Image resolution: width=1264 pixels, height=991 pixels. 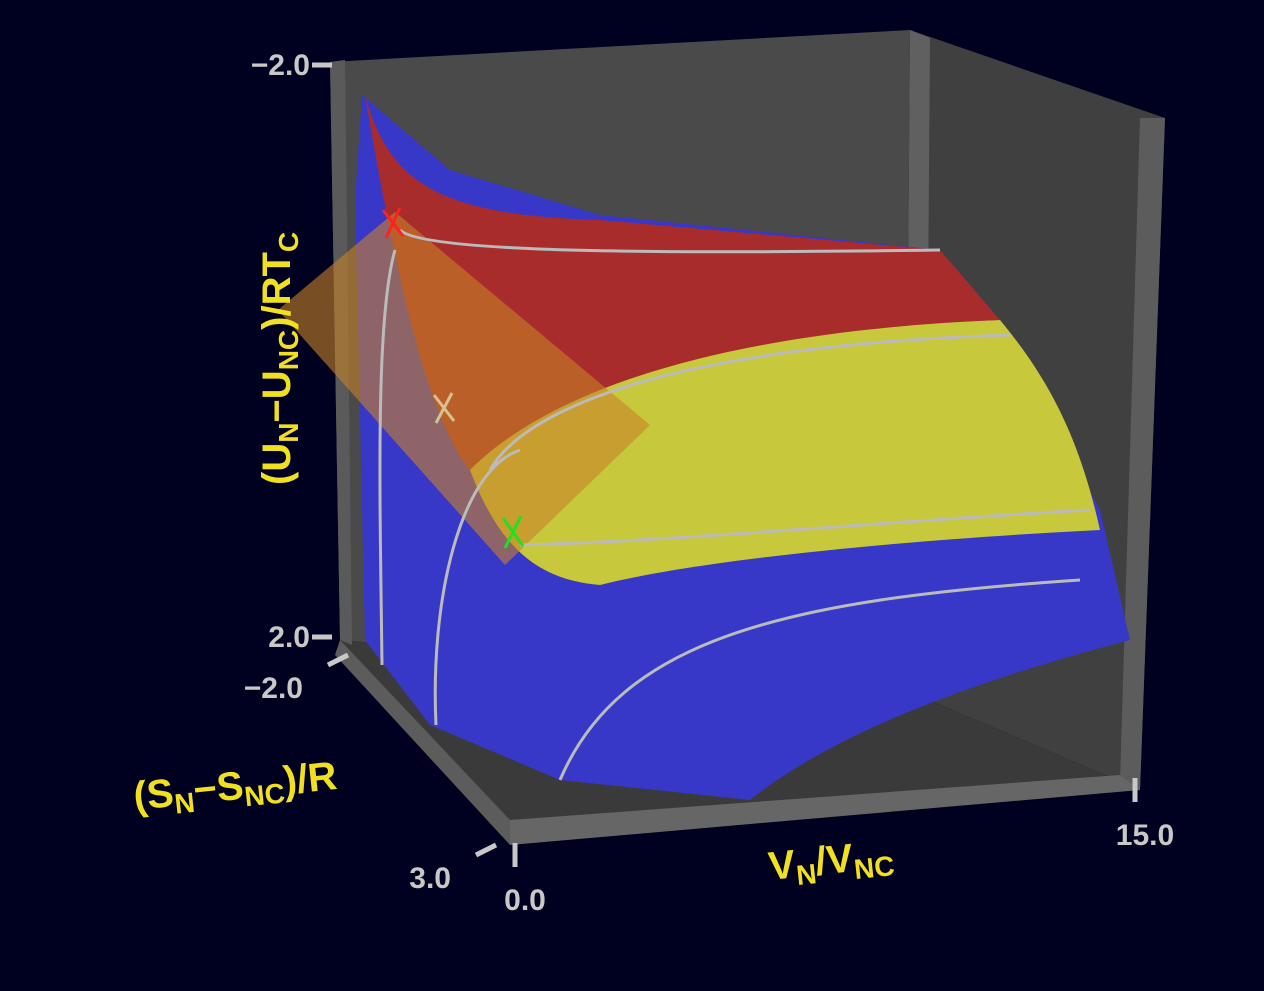 What do you see at coordinates (1145, 835) in the screenshot?
I see `tick-label: 15.0` at bounding box center [1145, 835].